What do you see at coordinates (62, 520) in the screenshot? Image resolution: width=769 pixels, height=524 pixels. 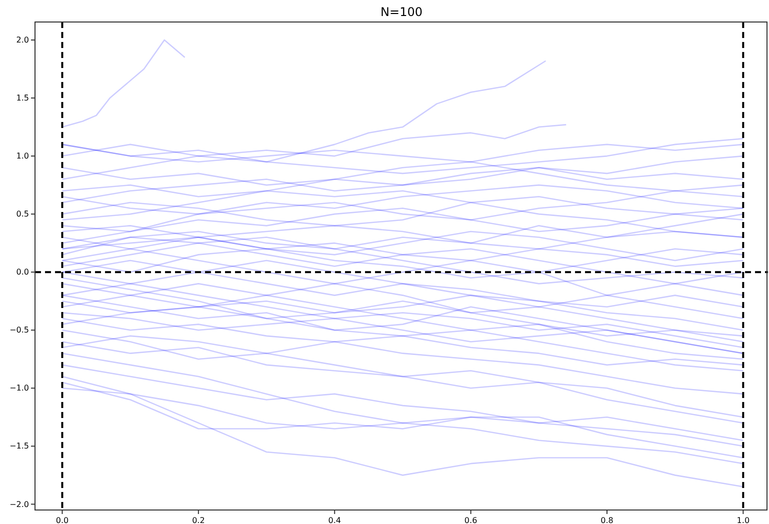 I see `x-tick-label: 0.0` at bounding box center [62, 520].